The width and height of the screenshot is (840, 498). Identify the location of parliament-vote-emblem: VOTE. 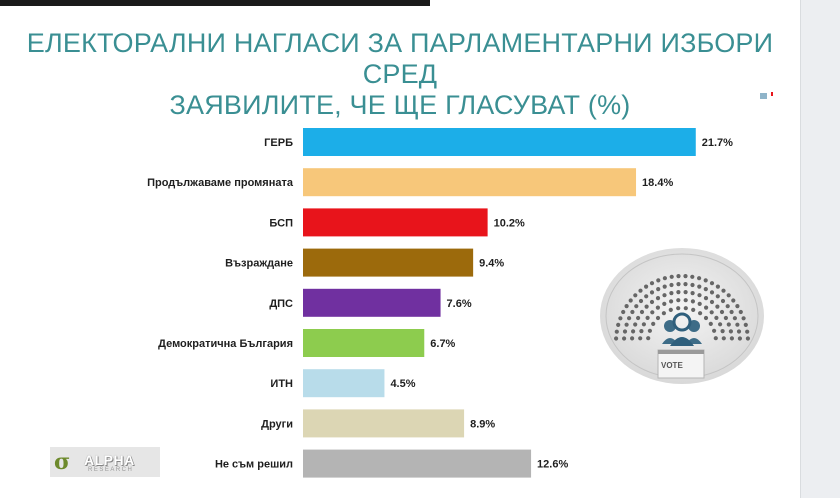
(682, 316).